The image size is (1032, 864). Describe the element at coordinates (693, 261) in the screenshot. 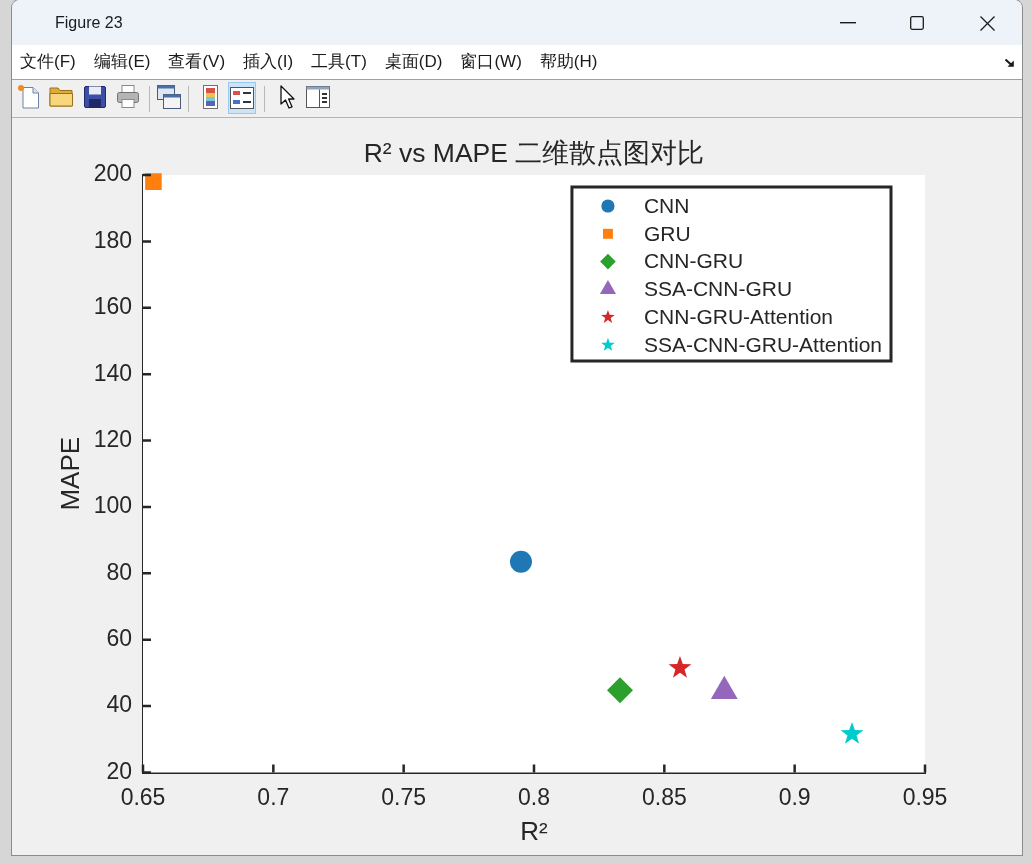

I see `legend-label: CNN-GRU` at that location.